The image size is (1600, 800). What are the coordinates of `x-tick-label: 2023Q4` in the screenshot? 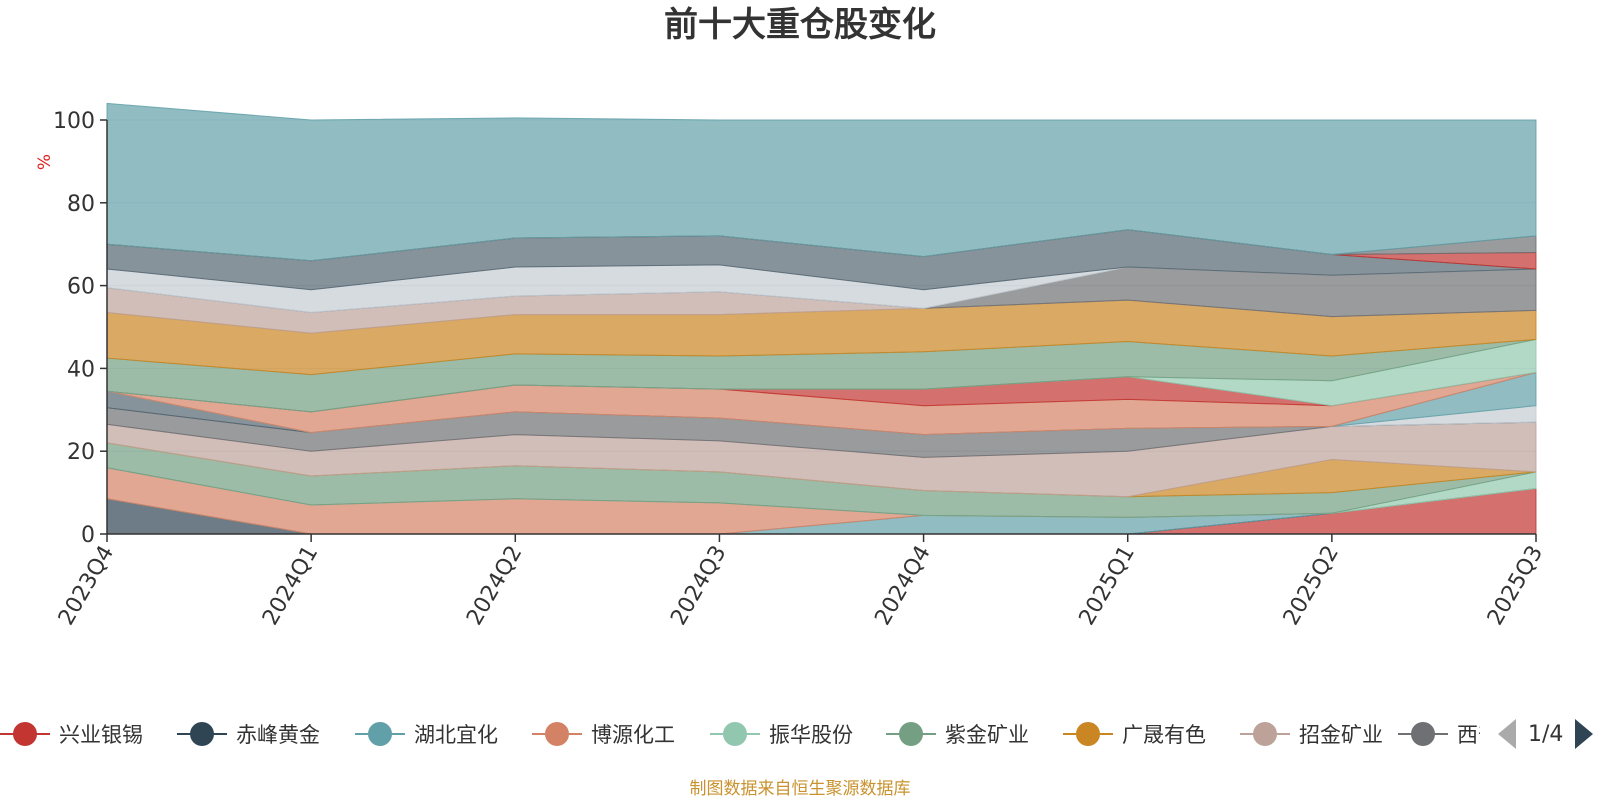 It's located at (86, 586).